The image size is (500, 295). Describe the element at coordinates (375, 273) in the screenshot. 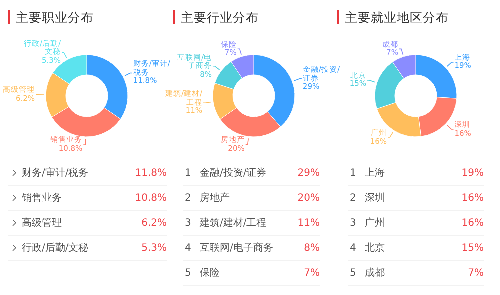

I see `category-label: 成都` at that location.